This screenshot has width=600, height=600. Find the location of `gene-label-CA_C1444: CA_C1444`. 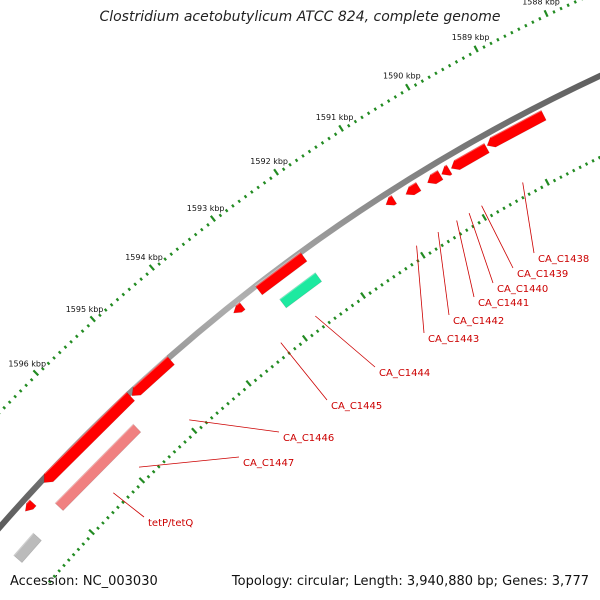

gene-label-CA_C1444: CA_C1444 is located at coordinates (404, 373).